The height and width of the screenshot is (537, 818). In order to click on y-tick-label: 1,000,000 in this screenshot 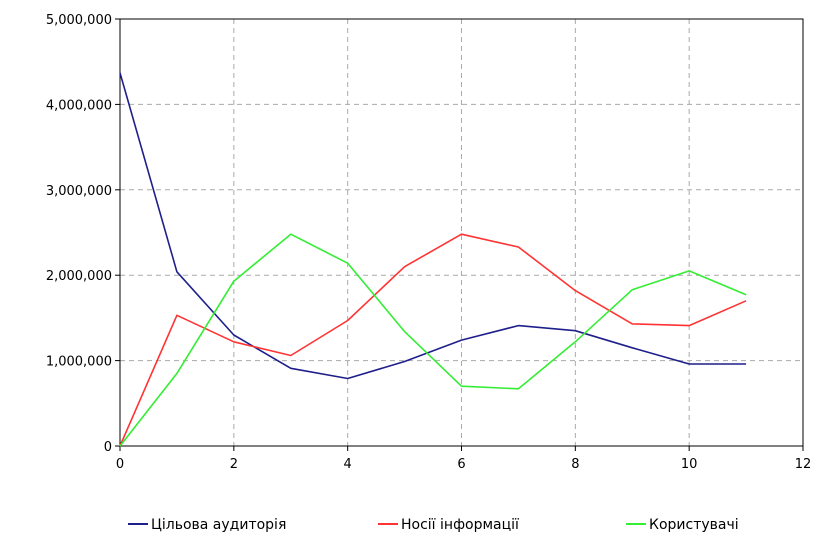, I will do `click(79, 362)`.